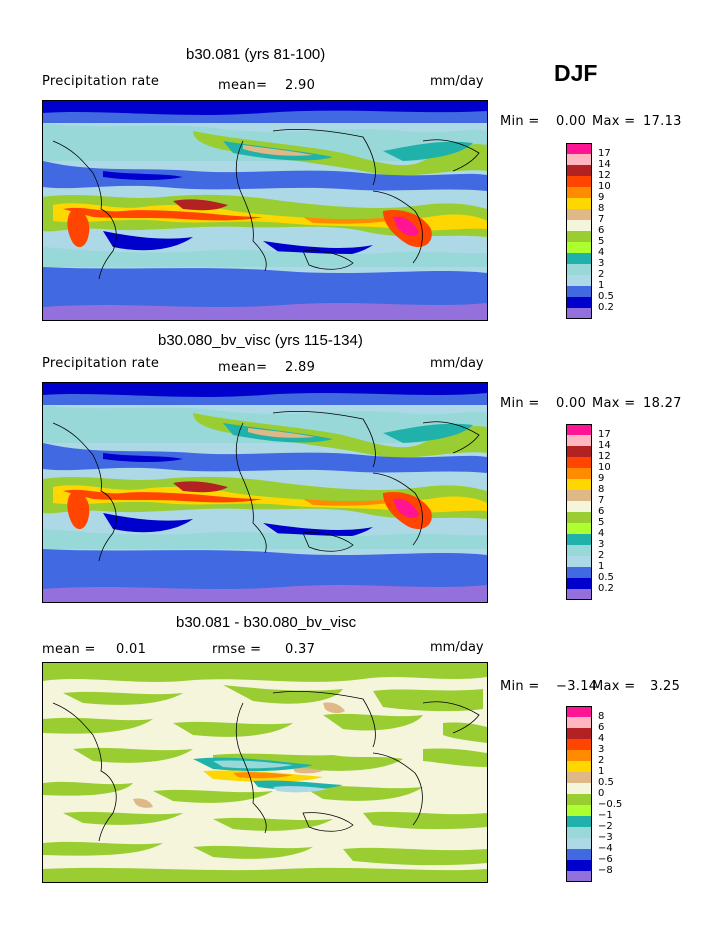 The width and height of the screenshot is (723, 935). Describe the element at coordinates (265, 772) in the screenshot. I see `panel3-diff-map` at that location.